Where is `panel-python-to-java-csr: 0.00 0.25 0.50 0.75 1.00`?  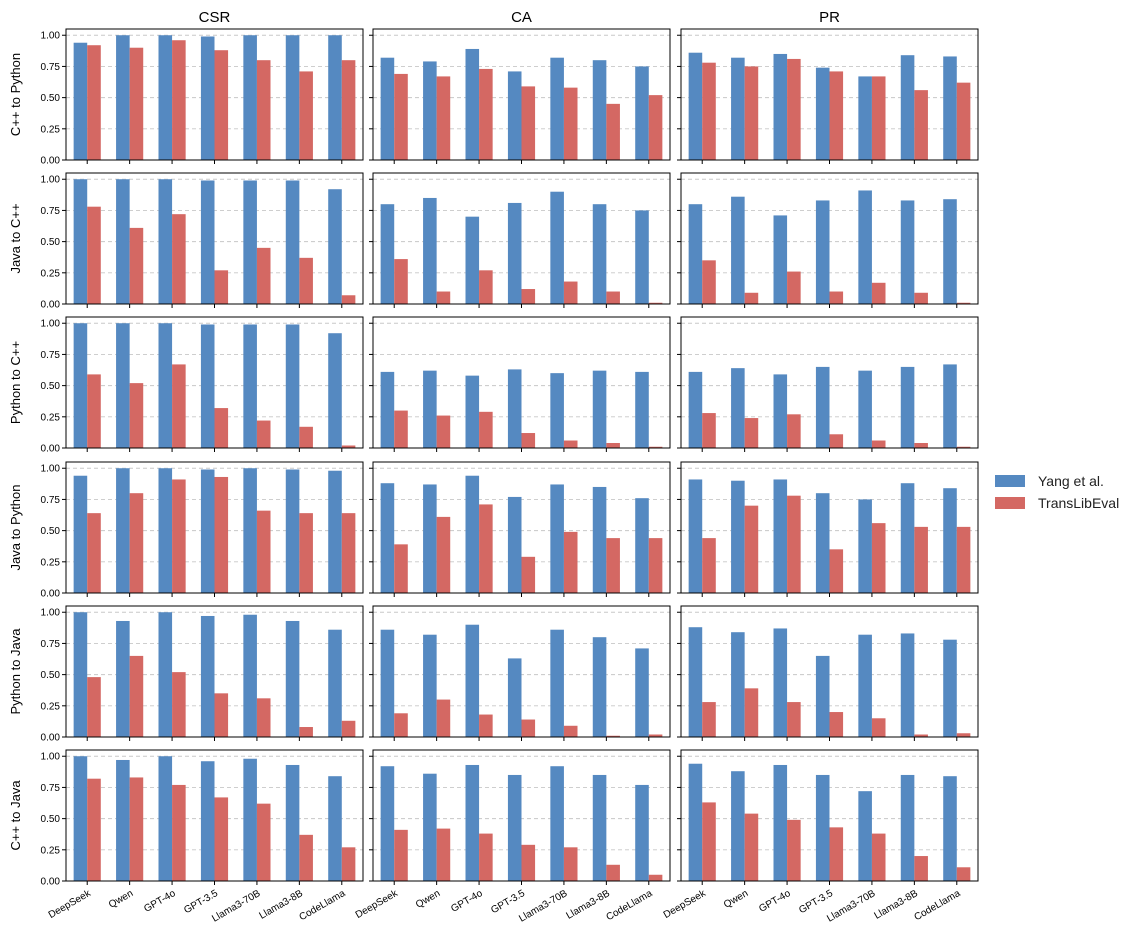 panel-python-to-java-csr: 0.00 0.25 0.50 0.75 1.00 is located at coordinates (202, 674).